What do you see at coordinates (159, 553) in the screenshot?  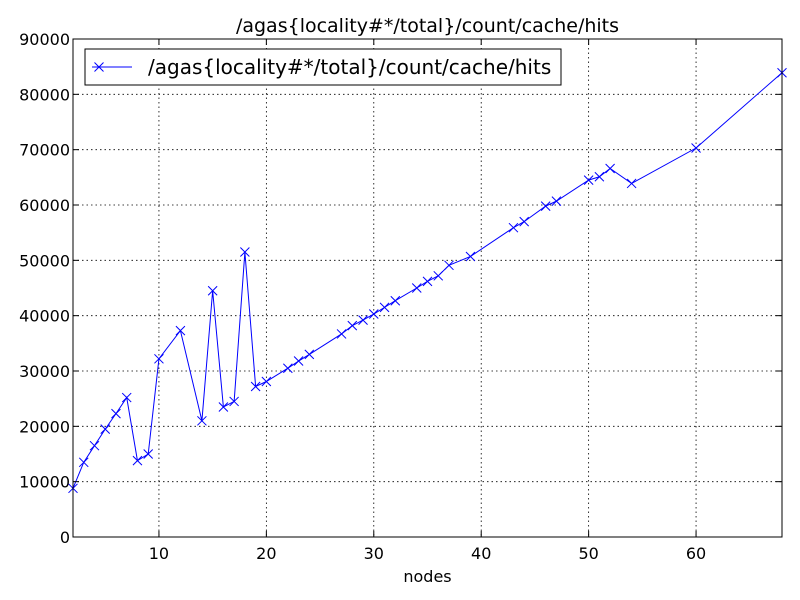 I see `x-tick-label: 10` at bounding box center [159, 553].